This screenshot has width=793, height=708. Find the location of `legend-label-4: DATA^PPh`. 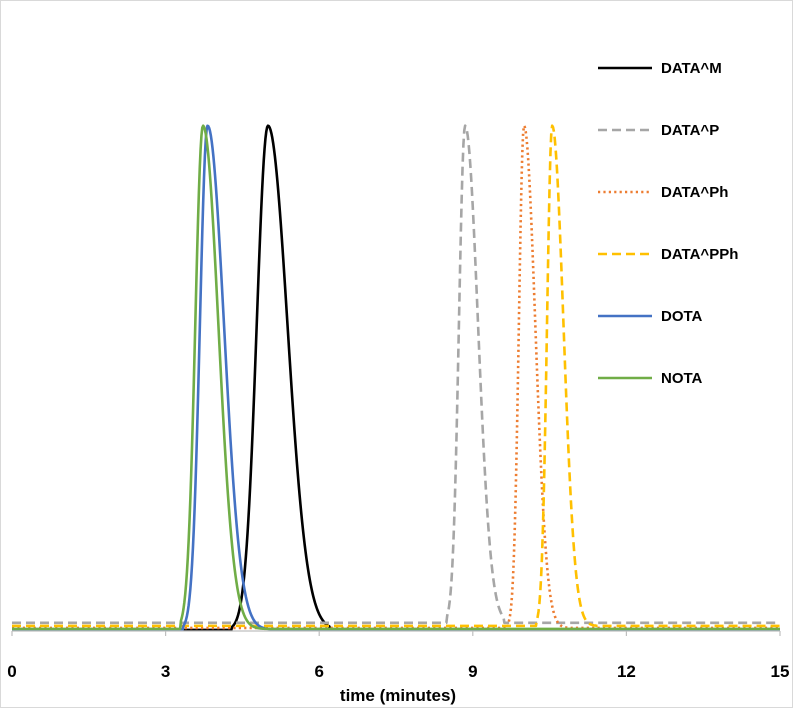

legend-label-4: DATA^PPh is located at coordinates (699, 254).